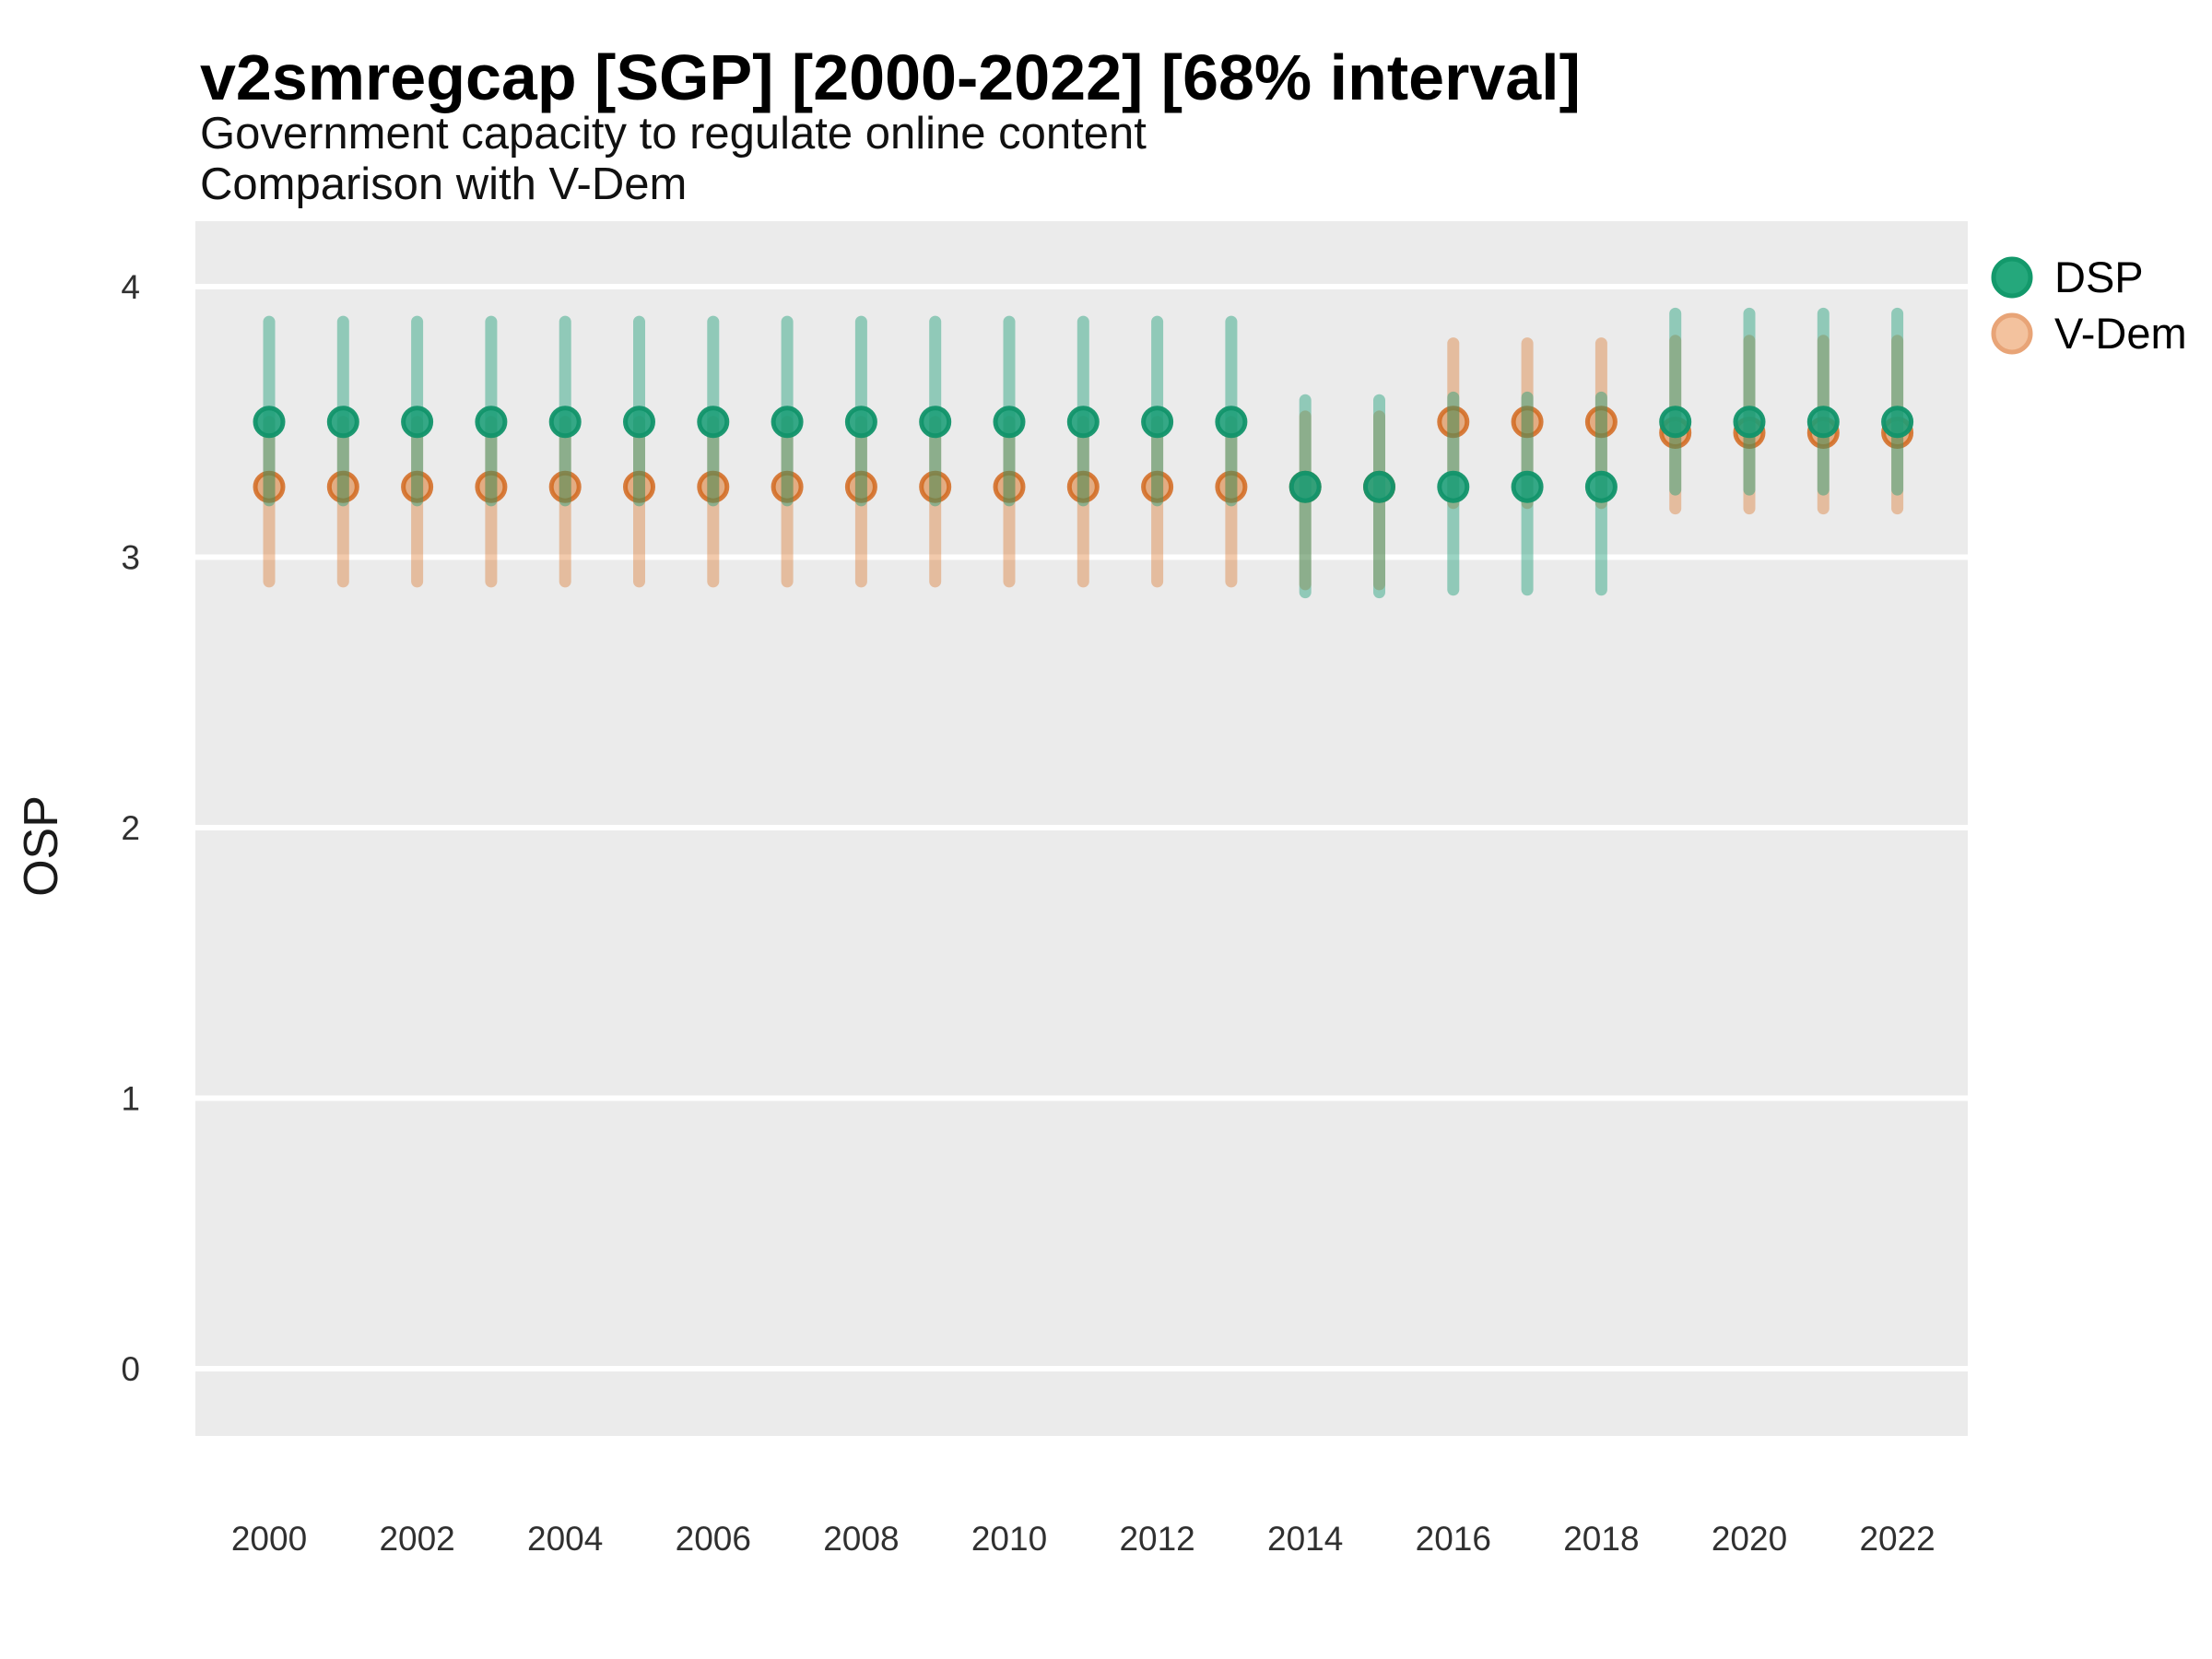  Describe the element at coordinates (565, 486) in the screenshot. I see `v-dem-point-2004` at that location.